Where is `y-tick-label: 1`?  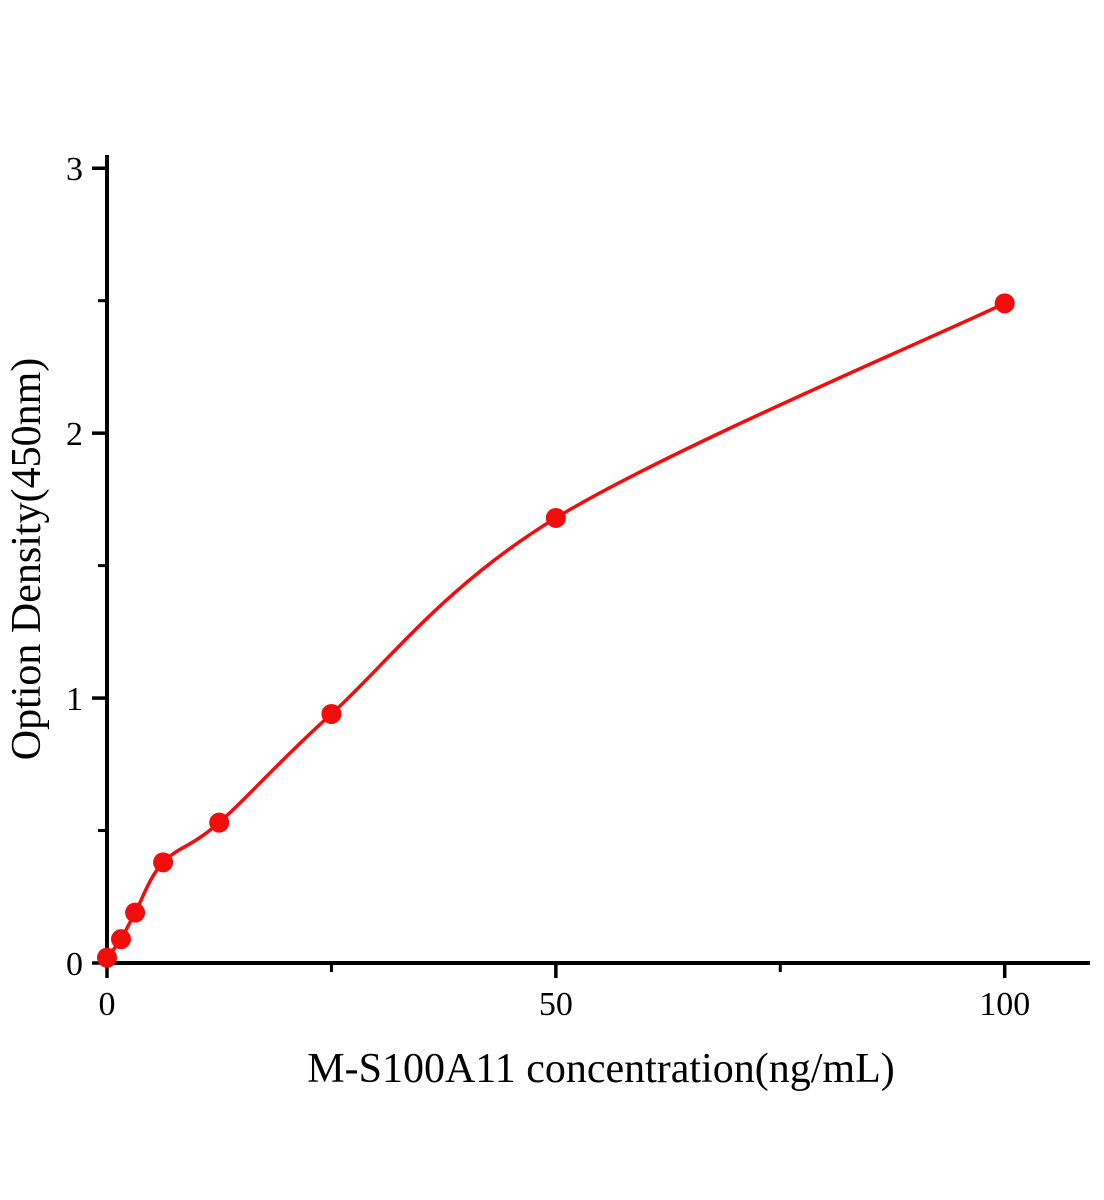
y-tick-label: 1 is located at coordinates (74, 699).